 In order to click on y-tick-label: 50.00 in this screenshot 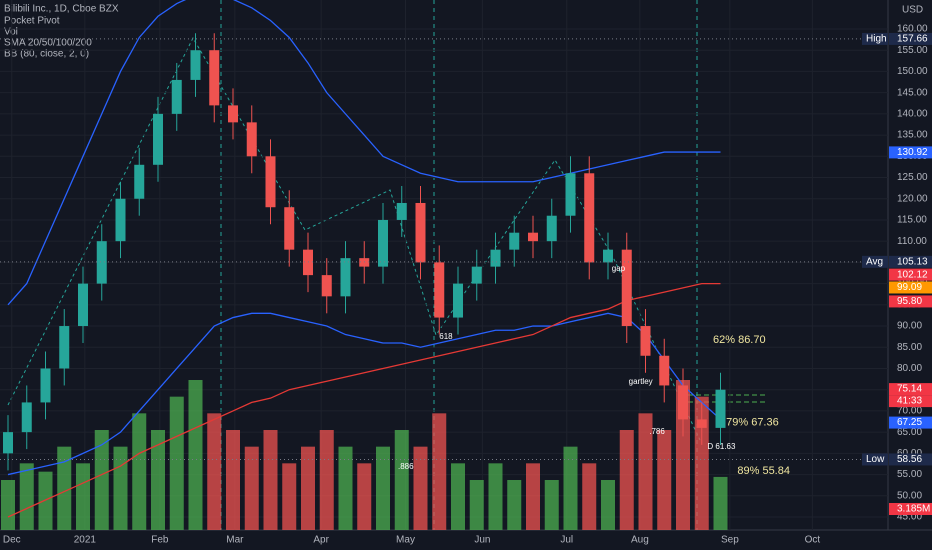, I will do `click(909, 495)`.